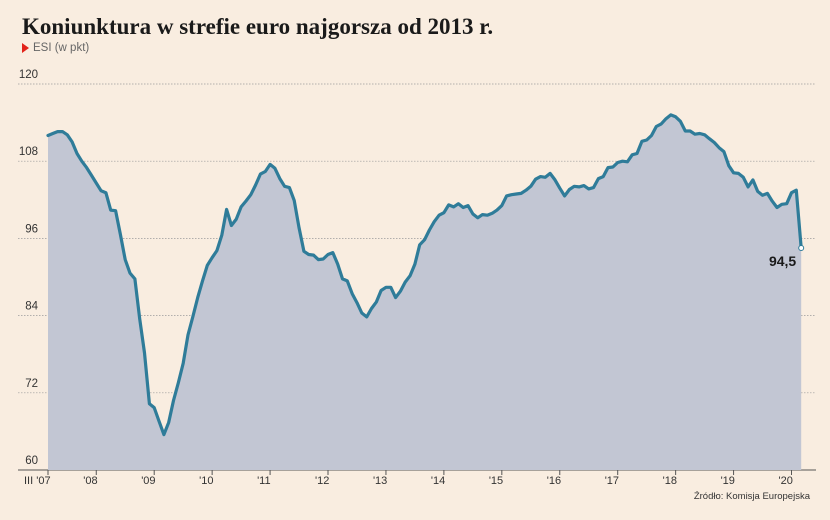  What do you see at coordinates (438, 481) in the screenshot?
I see `x-tick-label: '14` at bounding box center [438, 481].